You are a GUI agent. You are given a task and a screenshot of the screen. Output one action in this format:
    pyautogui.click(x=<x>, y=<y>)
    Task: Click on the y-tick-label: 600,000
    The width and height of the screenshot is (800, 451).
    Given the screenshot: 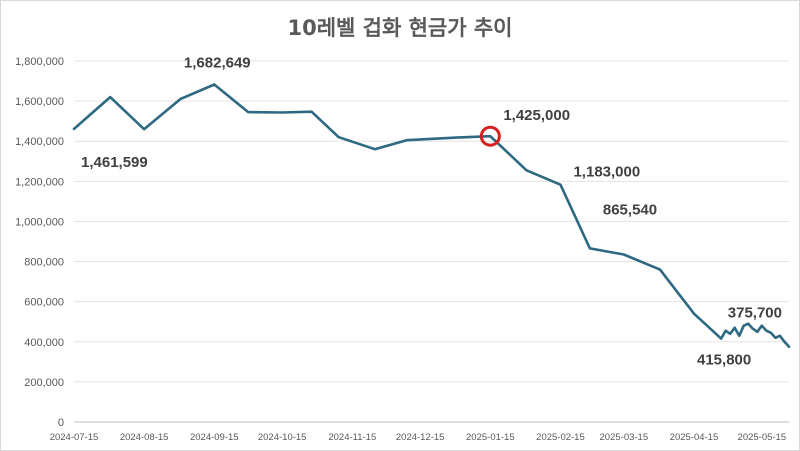 What is the action you would take?
    pyautogui.click(x=44, y=303)
    